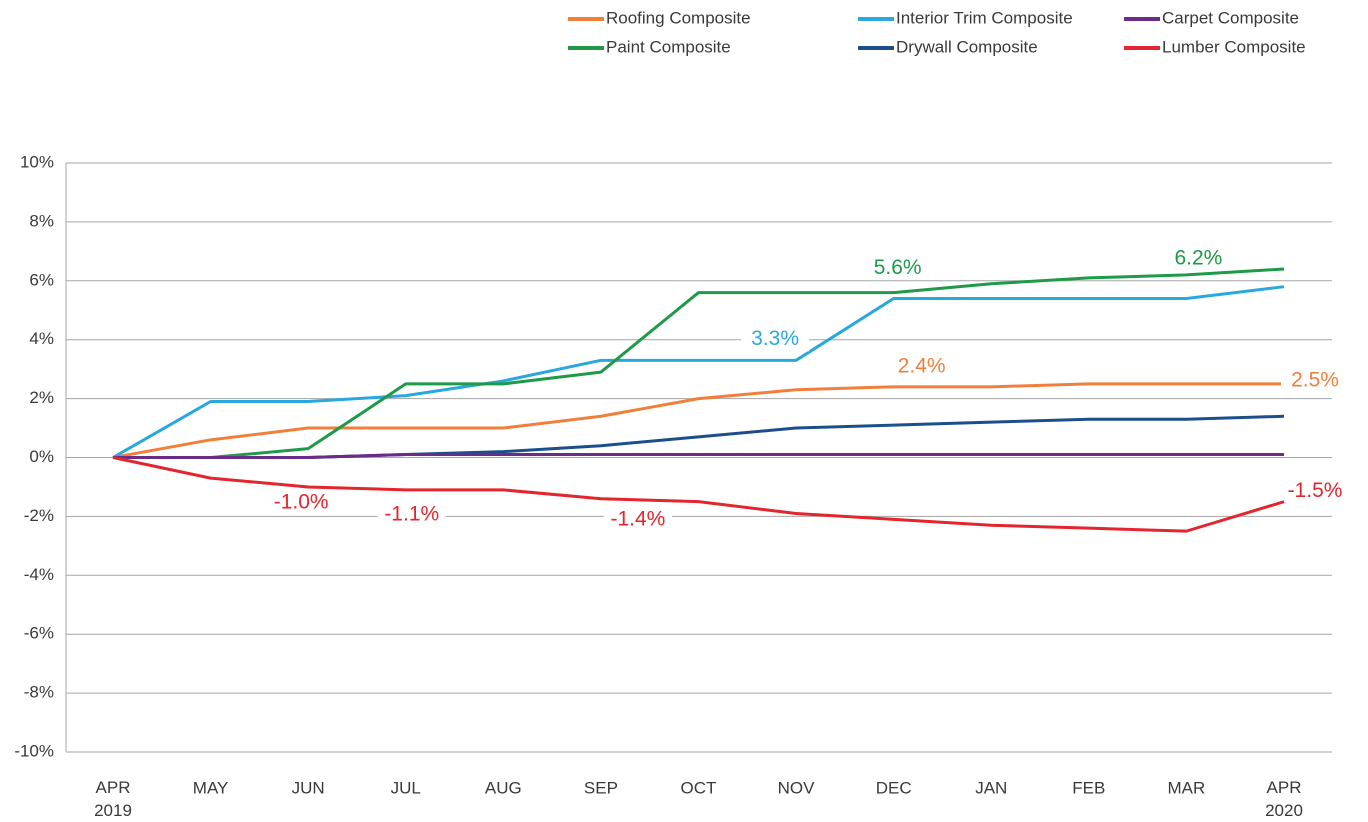 The height and width of the screenshot is (822, 1368). I want to click on x-tick-label: JUL, so click(406, 787).